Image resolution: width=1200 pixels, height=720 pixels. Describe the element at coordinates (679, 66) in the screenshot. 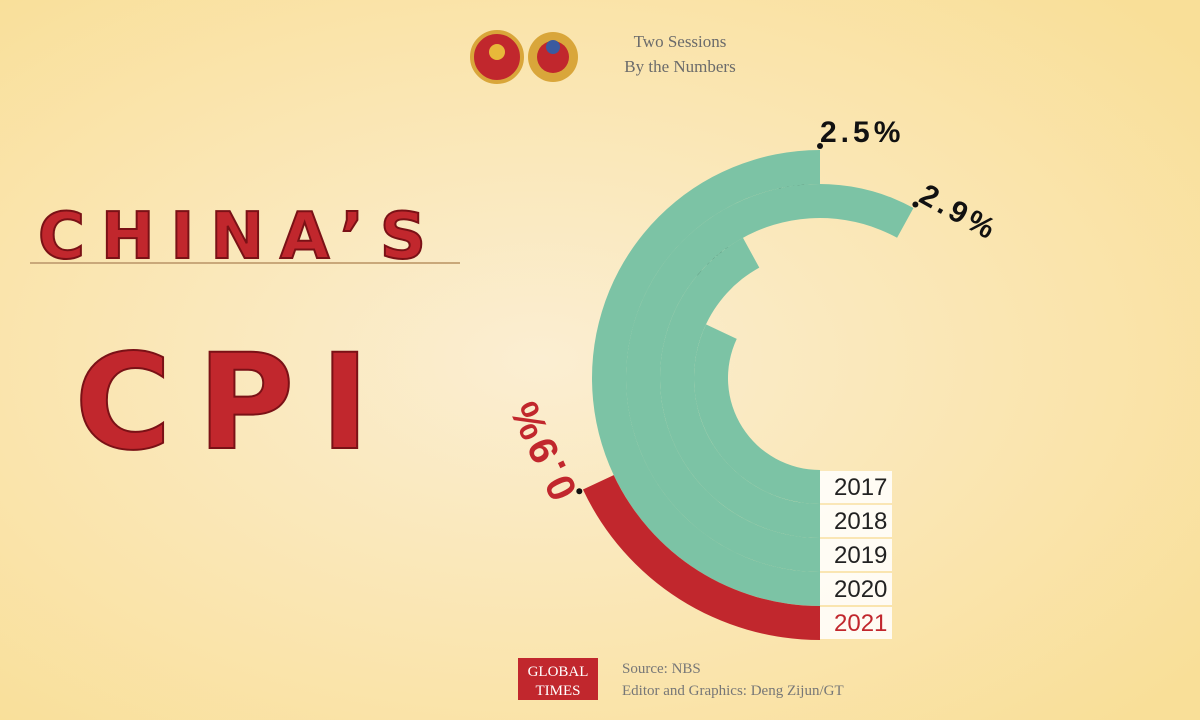

I see `header-line: By the Numbers` at that location.